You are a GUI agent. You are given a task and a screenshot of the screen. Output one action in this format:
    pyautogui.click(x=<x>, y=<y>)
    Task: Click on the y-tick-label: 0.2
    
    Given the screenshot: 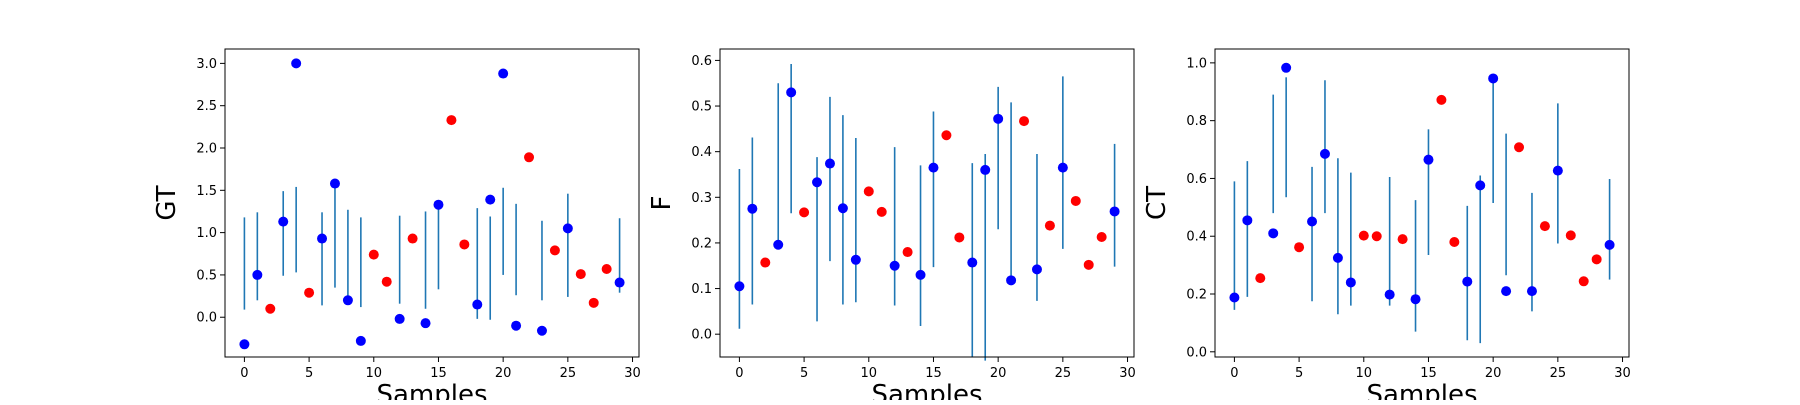 What is the action you would take?
    pyautogui.click(x=701, y=243)
    